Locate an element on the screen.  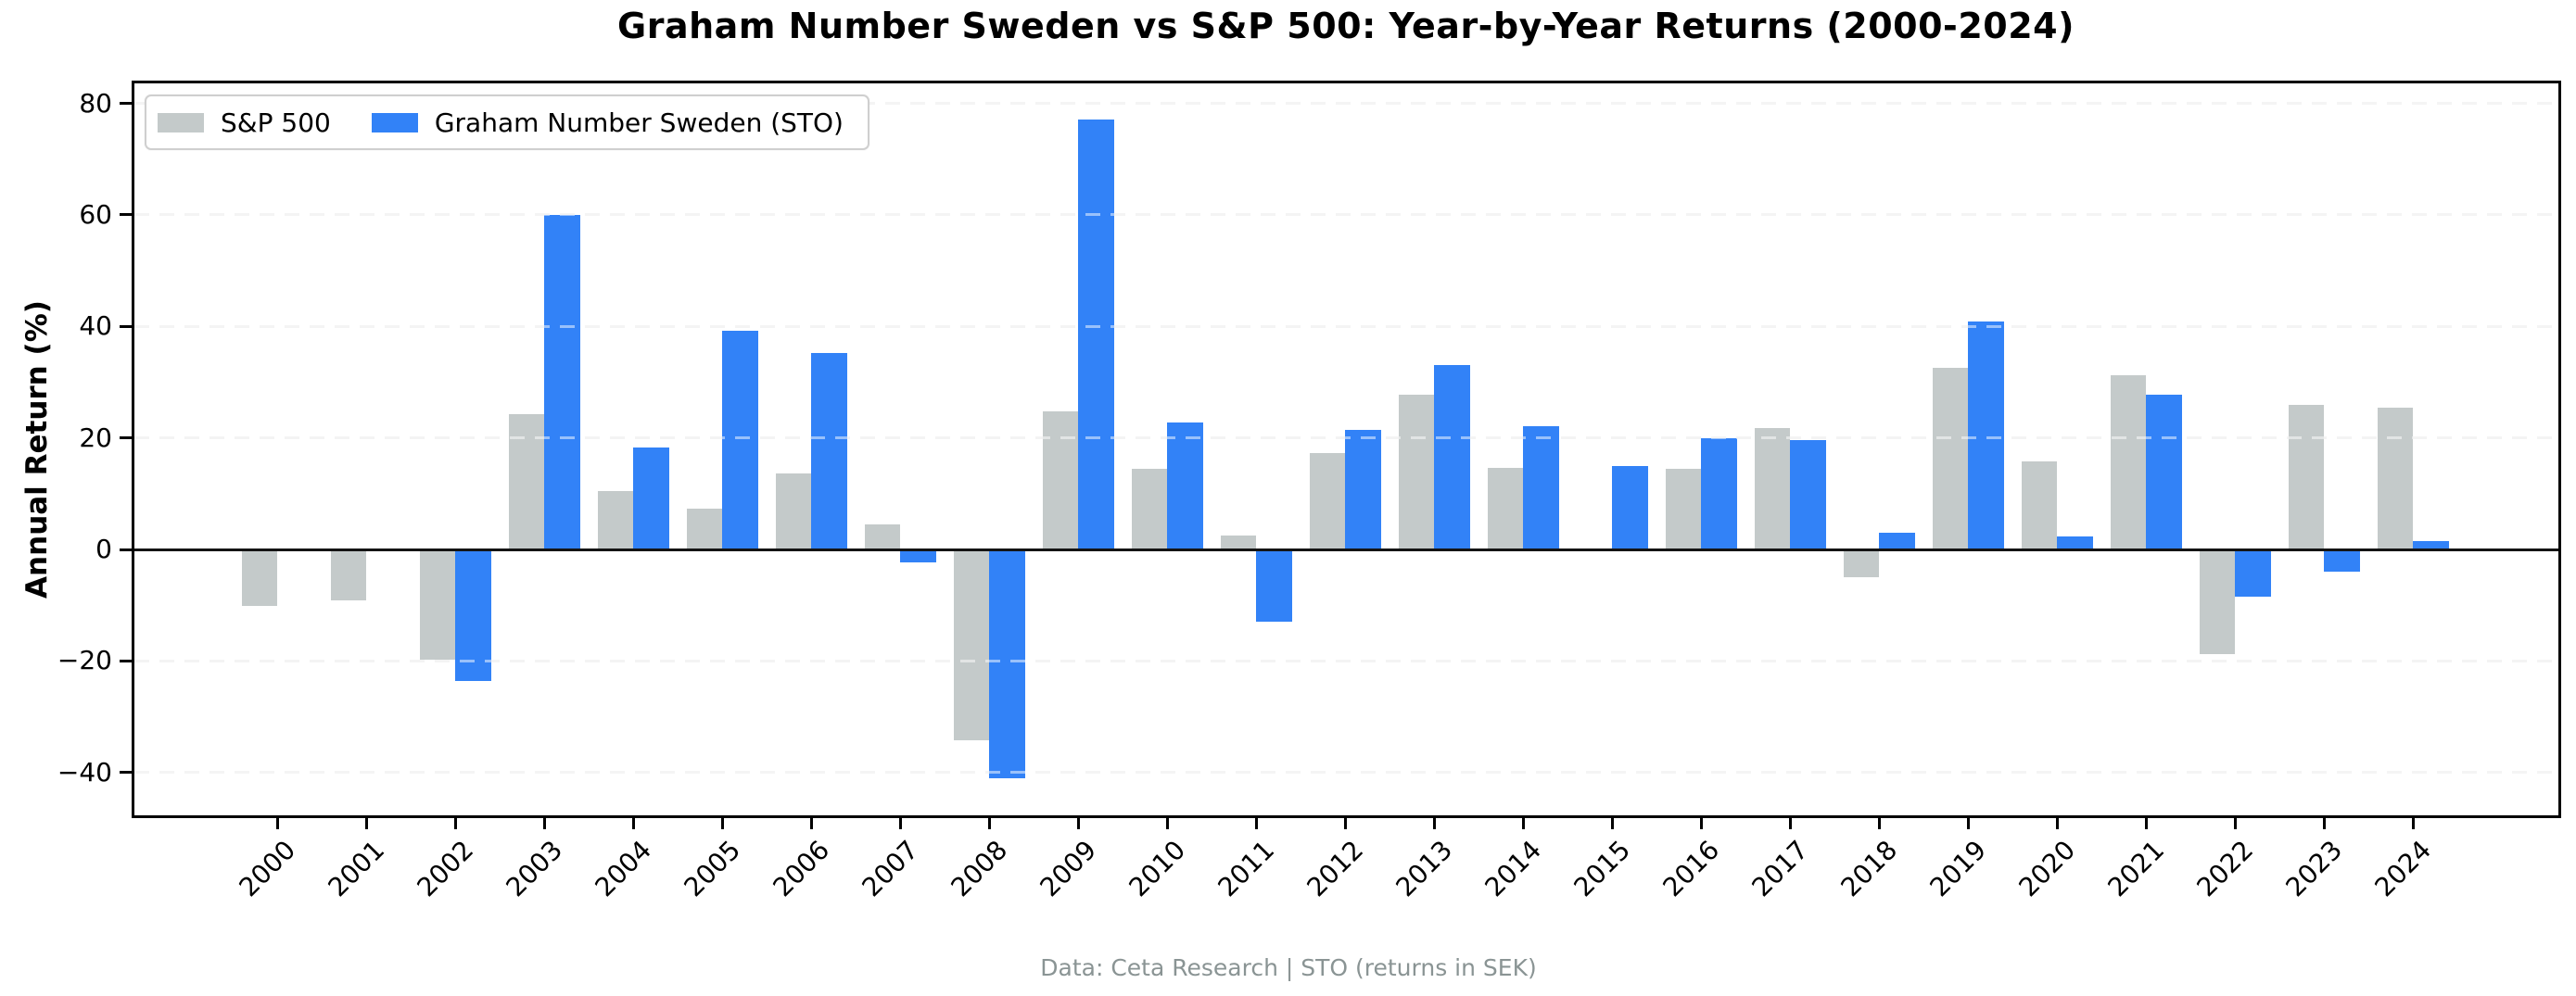
x-tick-label-2015: 2015 is located at coordinates (1601, 869).